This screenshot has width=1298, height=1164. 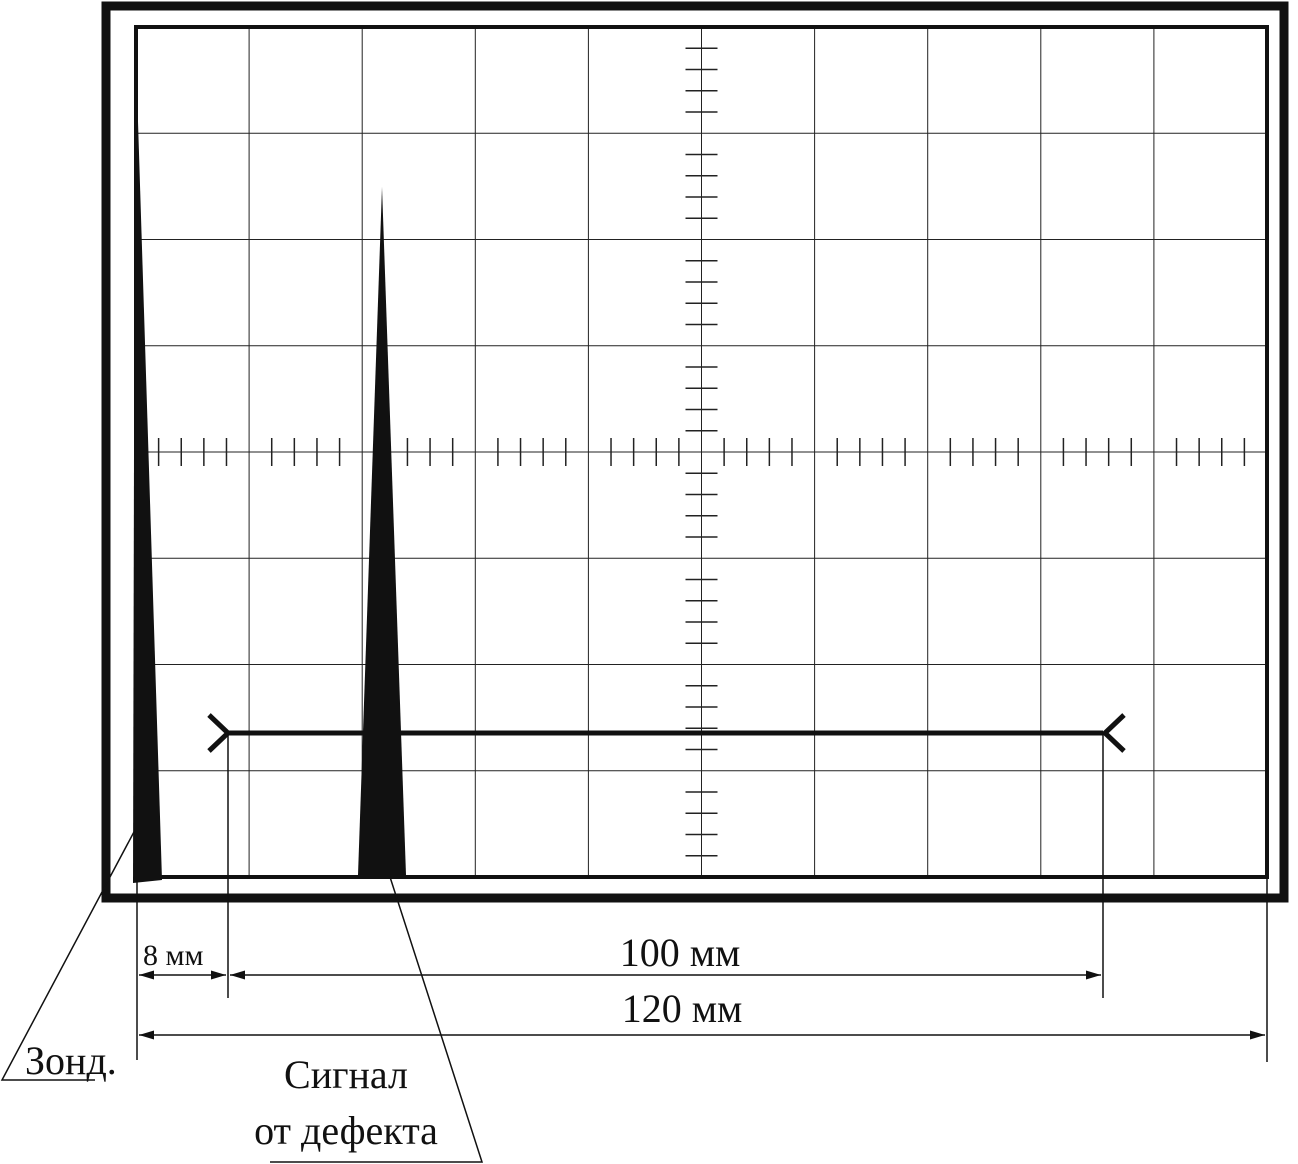 I want to click on defect-label: Сигнал, so click(x=346, y=1074).